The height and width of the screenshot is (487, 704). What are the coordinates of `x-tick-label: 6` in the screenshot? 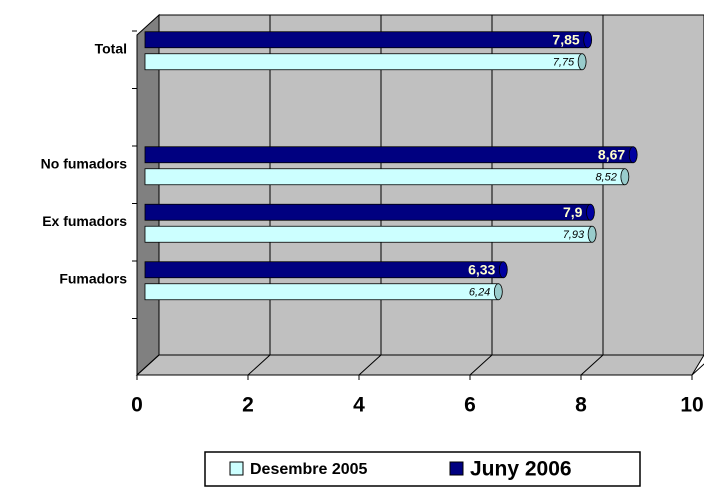 It's located at (470, 405).